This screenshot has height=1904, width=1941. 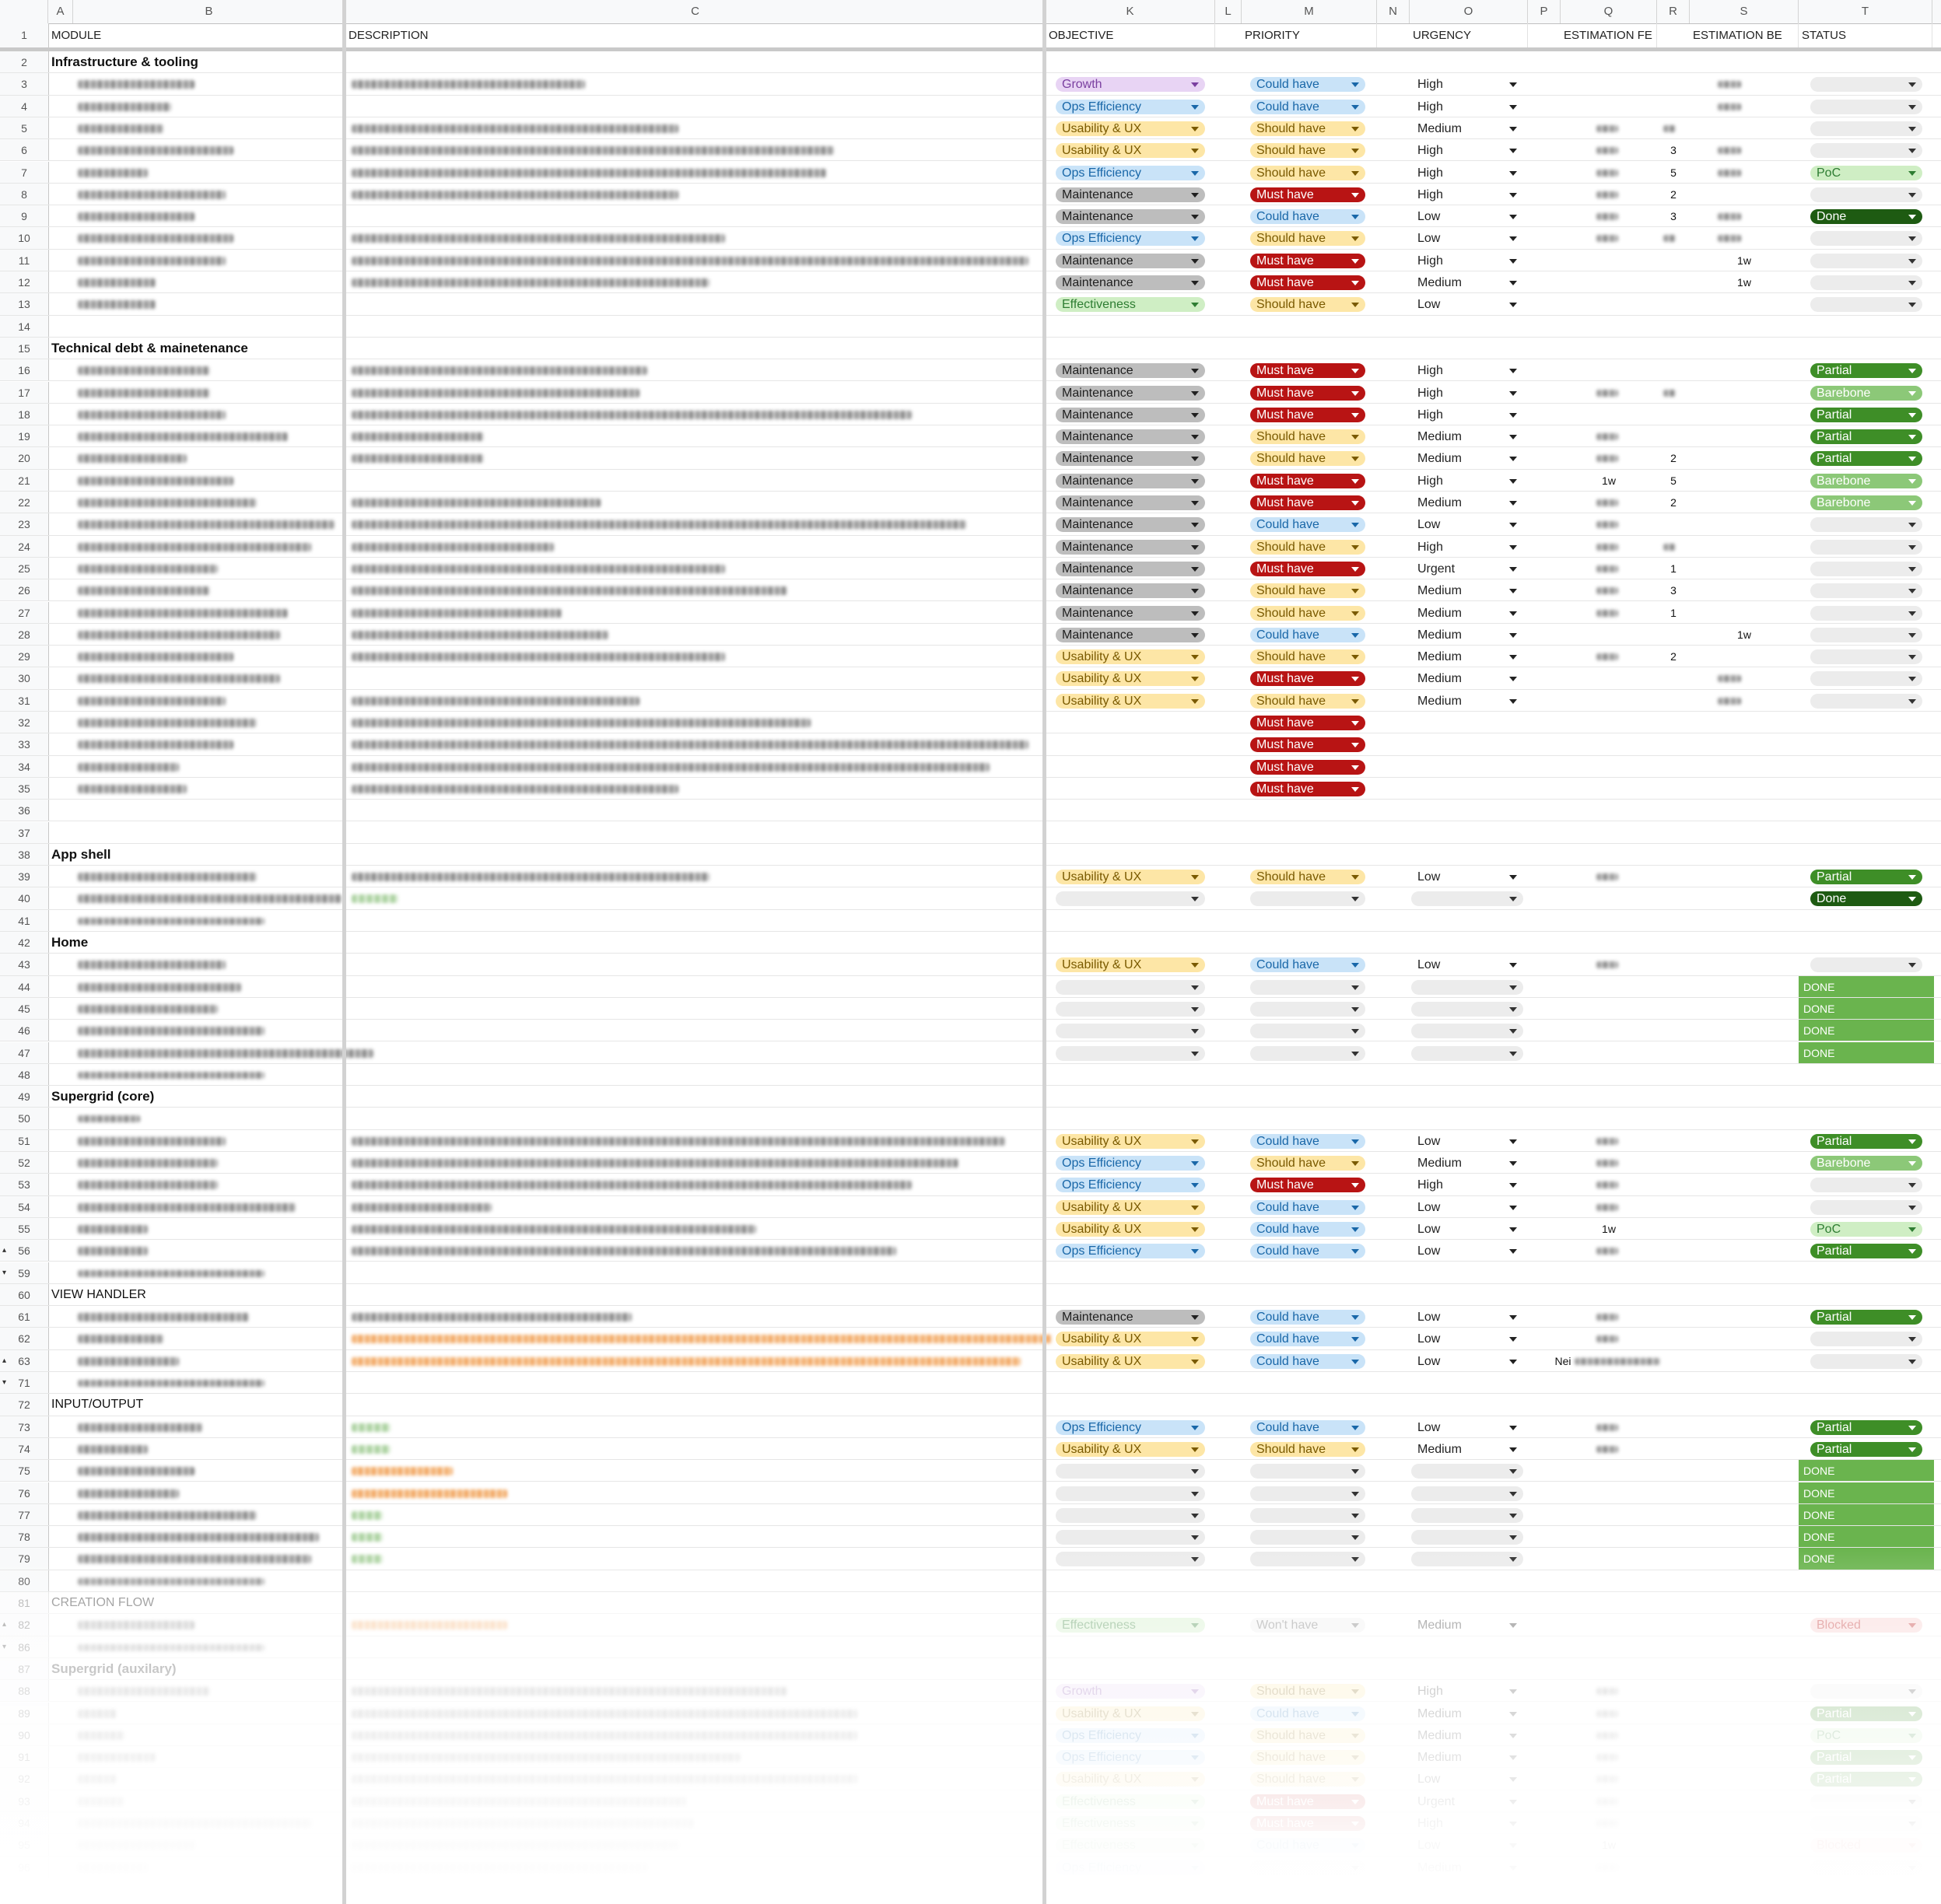 What do you see at coordinates (1228, 11) in the screenshot?
I see `column-letter: L` at bounding box center [1228, 11].